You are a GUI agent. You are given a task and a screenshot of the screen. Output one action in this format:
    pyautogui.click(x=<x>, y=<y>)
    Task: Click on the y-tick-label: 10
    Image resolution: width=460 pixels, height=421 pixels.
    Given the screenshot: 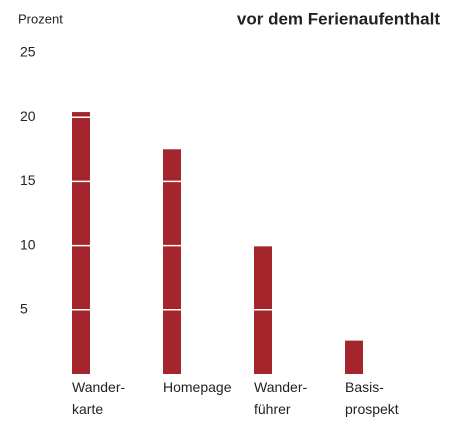 What is the action you would take?
    pyautogui.click(x=28, y=244)
    